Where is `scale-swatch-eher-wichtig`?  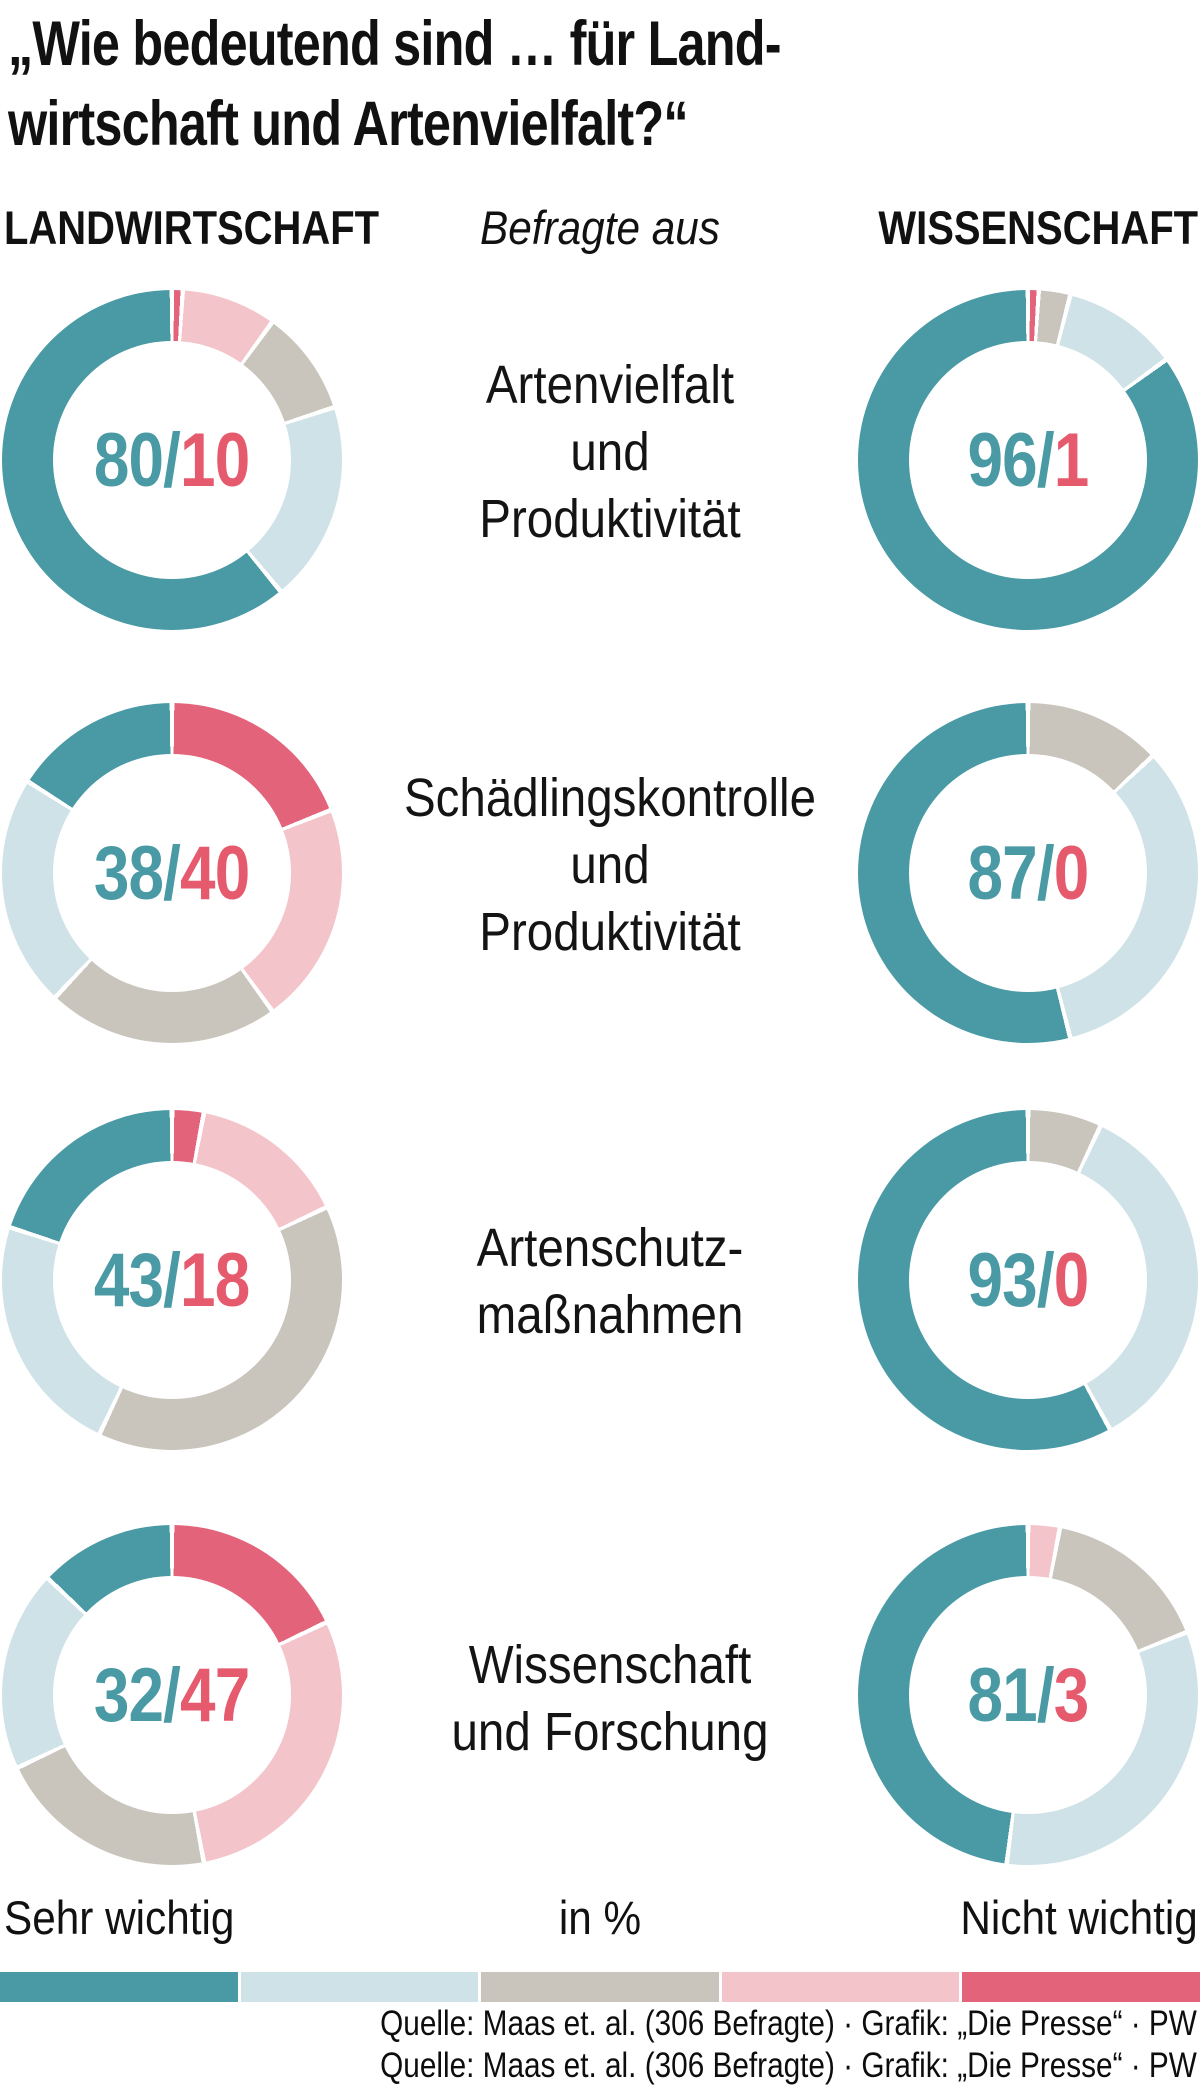 scale-swatch-eher-wichtig is located at coordinates (359, 1987).